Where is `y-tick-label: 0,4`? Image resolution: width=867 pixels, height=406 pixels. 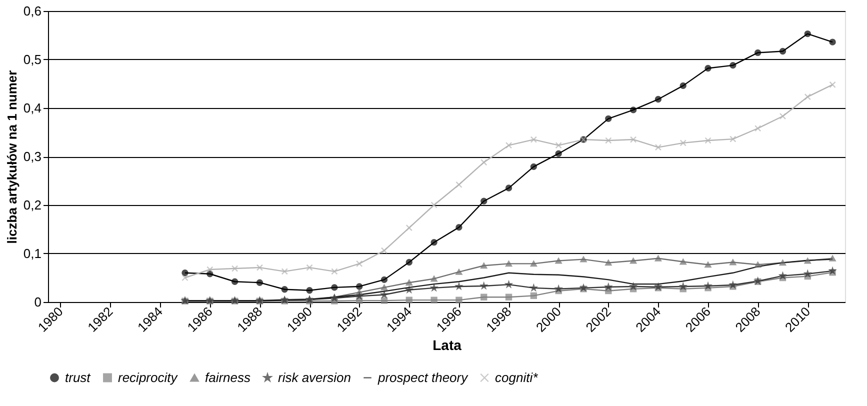
y-tick-label: 0,4 is located at coordinates (32, 108).